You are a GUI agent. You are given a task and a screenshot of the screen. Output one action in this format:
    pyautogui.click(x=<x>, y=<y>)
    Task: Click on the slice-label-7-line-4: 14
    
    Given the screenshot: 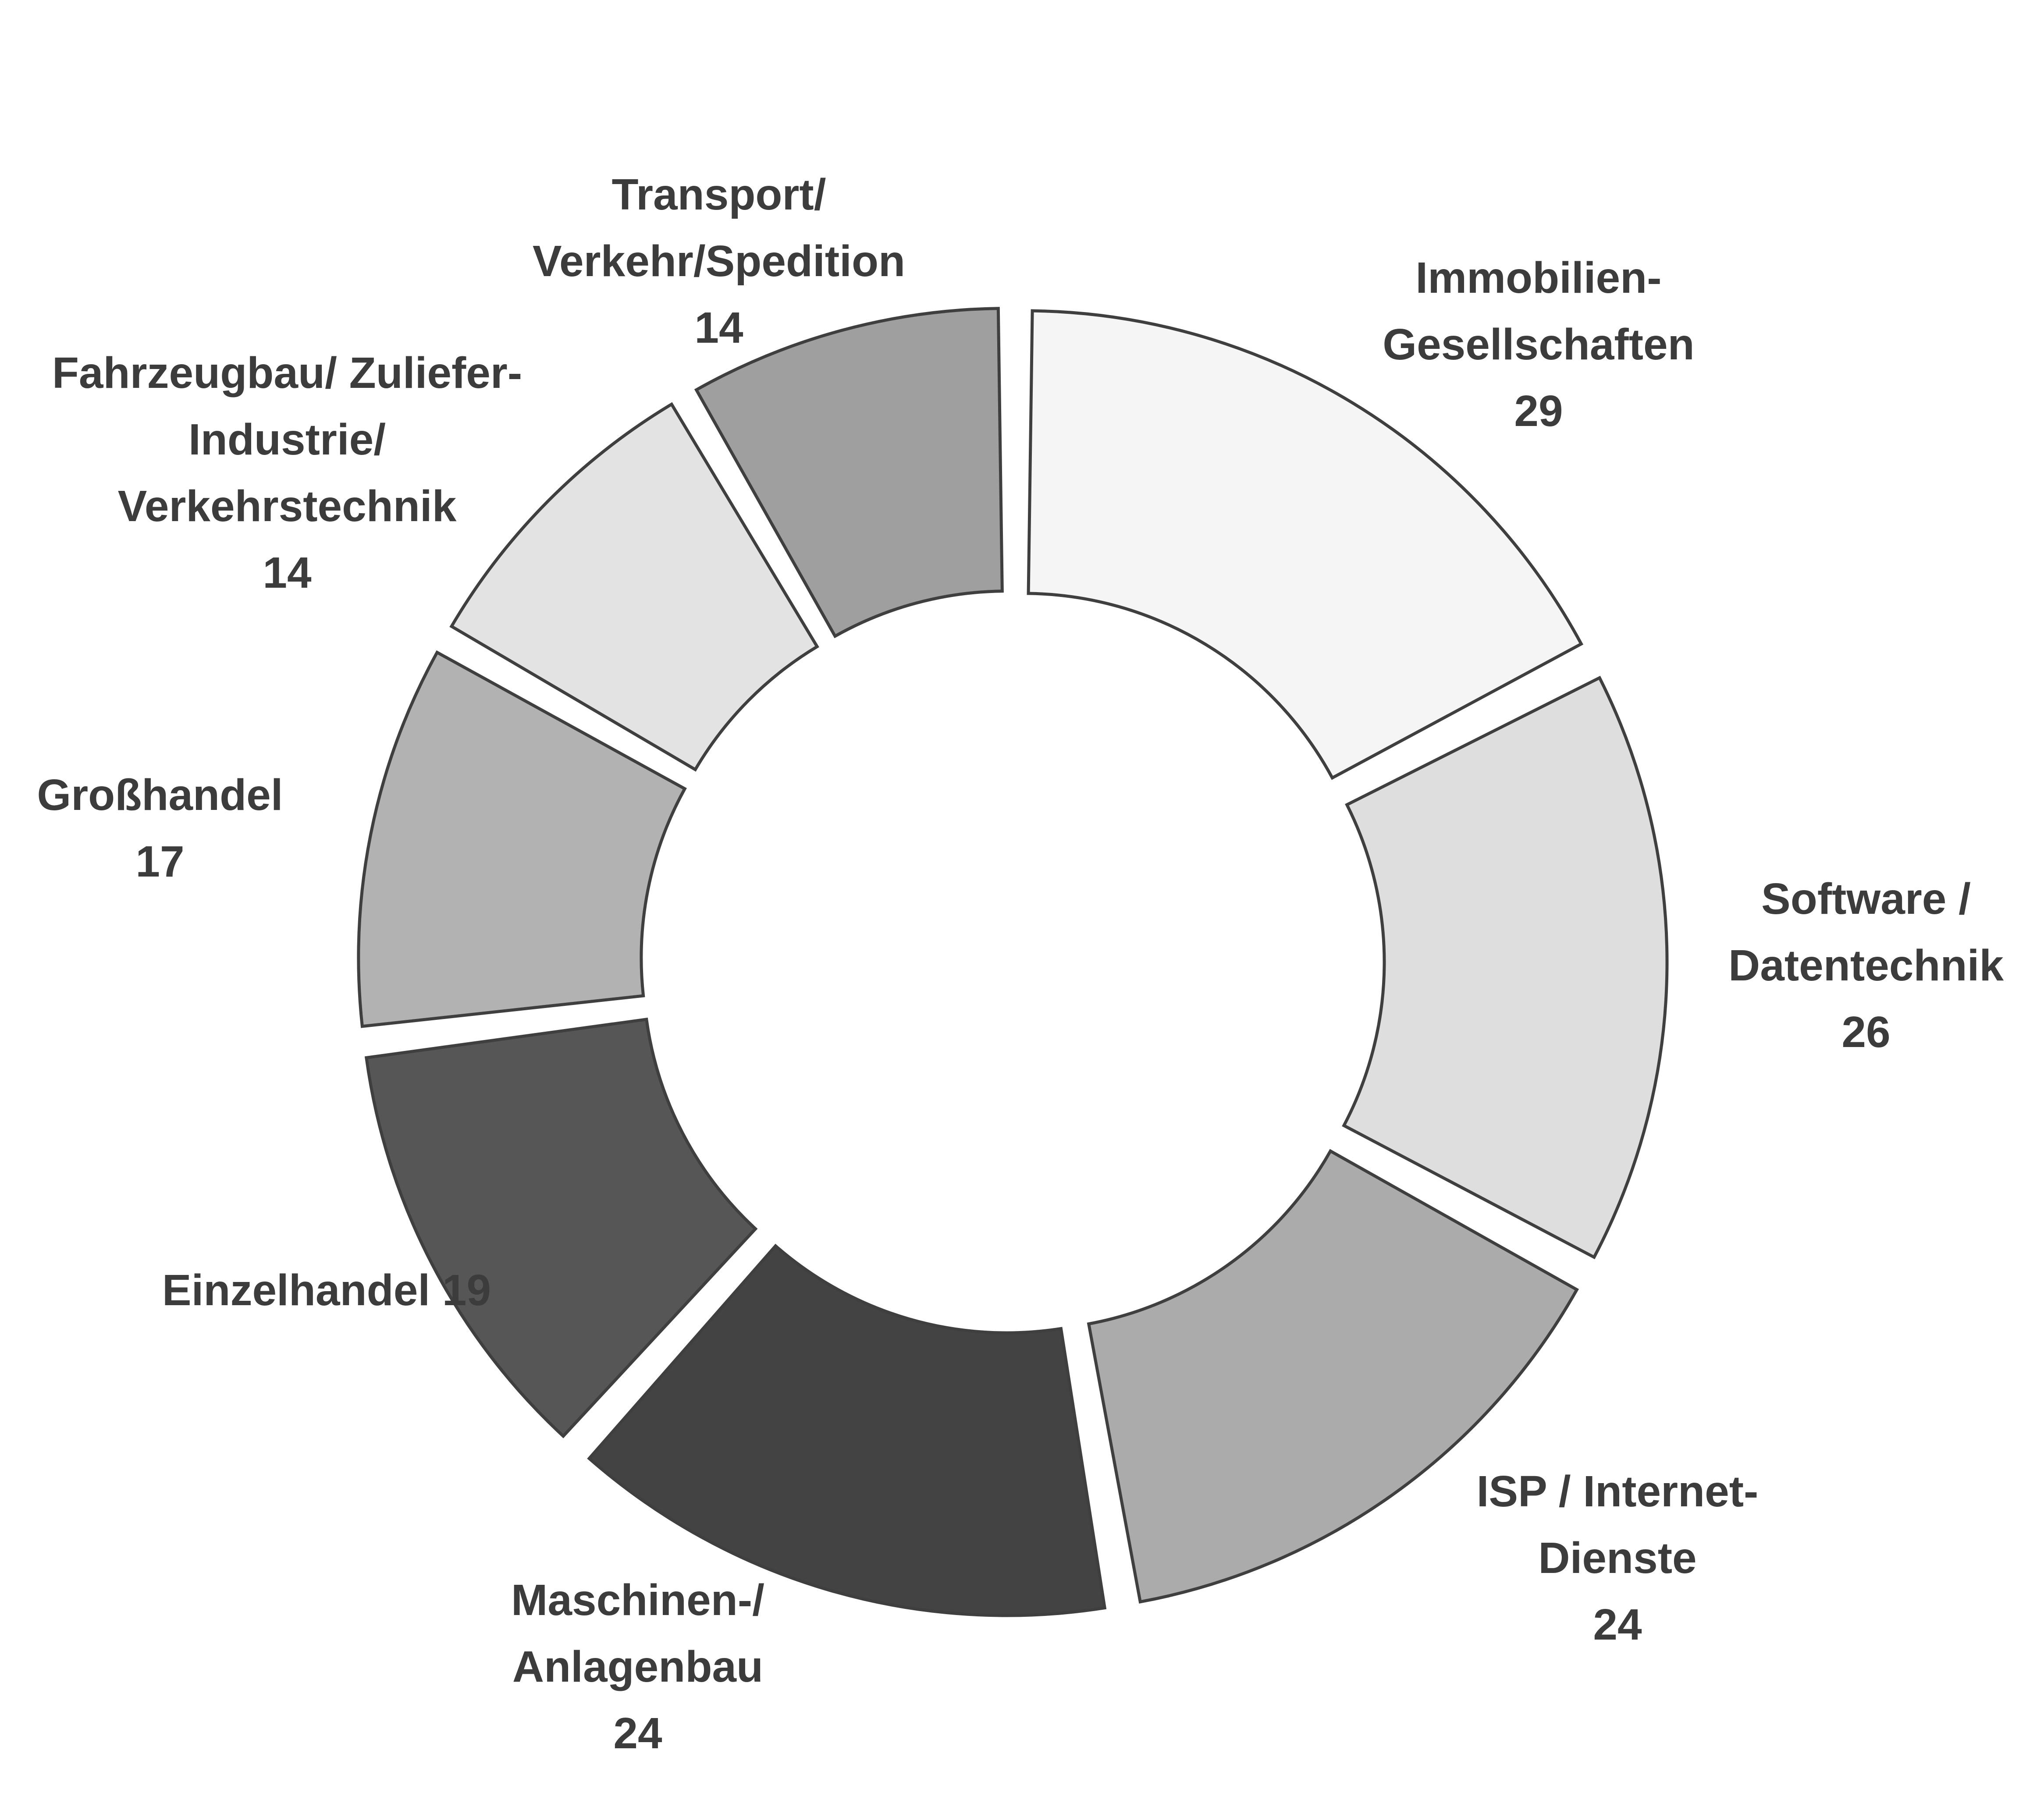 What is the action you would take?
    pyautogui.click(x=287, y=572)
    